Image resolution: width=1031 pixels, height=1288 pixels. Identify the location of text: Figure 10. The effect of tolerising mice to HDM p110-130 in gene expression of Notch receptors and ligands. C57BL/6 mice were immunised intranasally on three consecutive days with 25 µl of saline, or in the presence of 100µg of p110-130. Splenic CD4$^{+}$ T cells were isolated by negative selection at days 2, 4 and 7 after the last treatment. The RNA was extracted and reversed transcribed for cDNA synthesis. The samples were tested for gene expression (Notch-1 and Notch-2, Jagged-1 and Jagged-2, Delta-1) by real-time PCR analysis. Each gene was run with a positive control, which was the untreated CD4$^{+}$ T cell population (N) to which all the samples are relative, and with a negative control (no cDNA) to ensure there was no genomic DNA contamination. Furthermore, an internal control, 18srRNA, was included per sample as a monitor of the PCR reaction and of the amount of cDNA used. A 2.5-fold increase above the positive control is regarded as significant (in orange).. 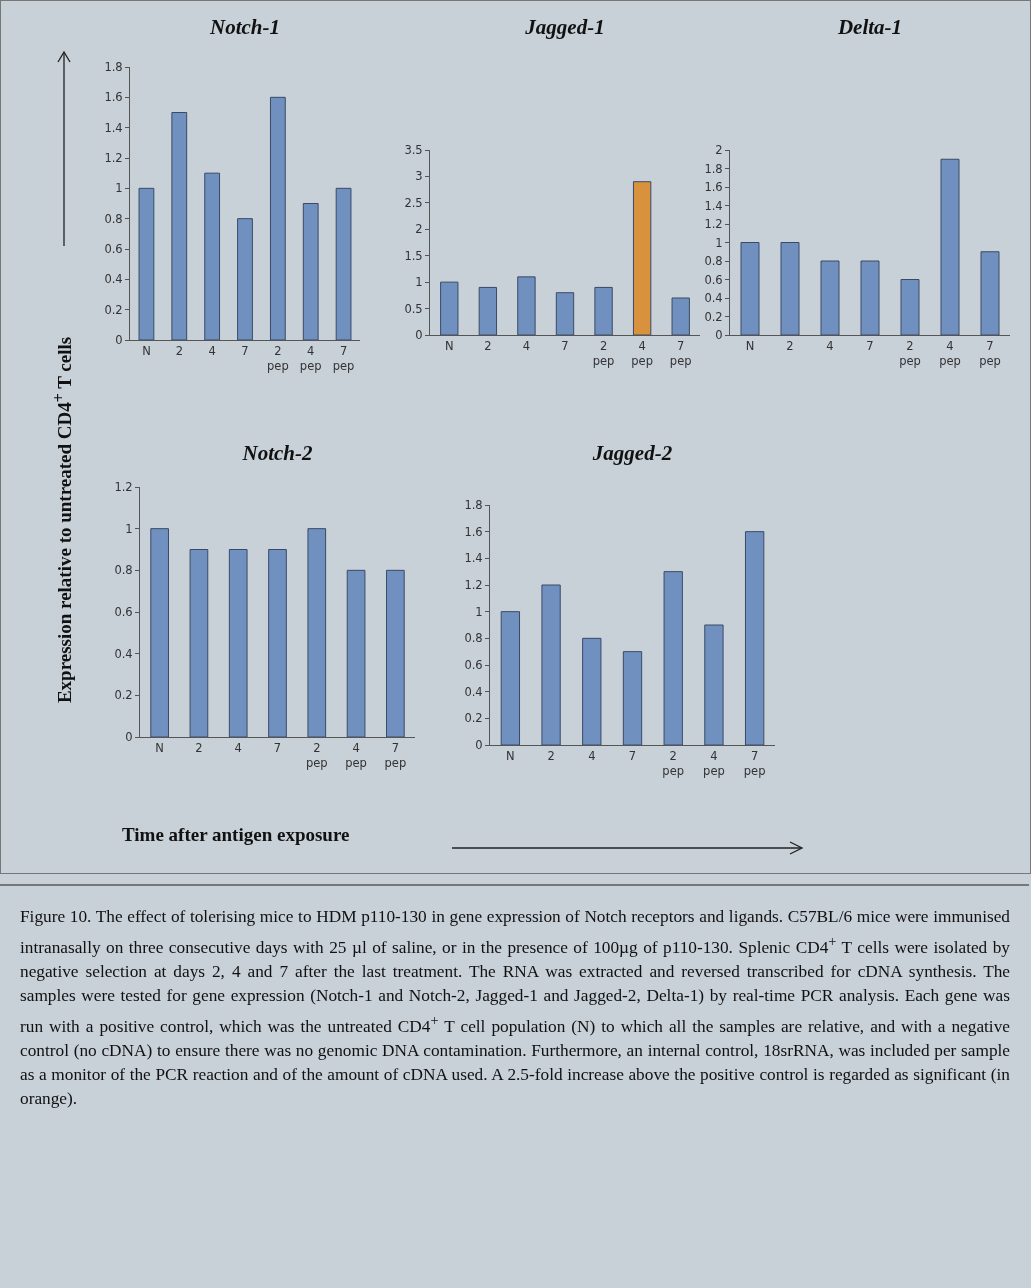
(515, 1007).